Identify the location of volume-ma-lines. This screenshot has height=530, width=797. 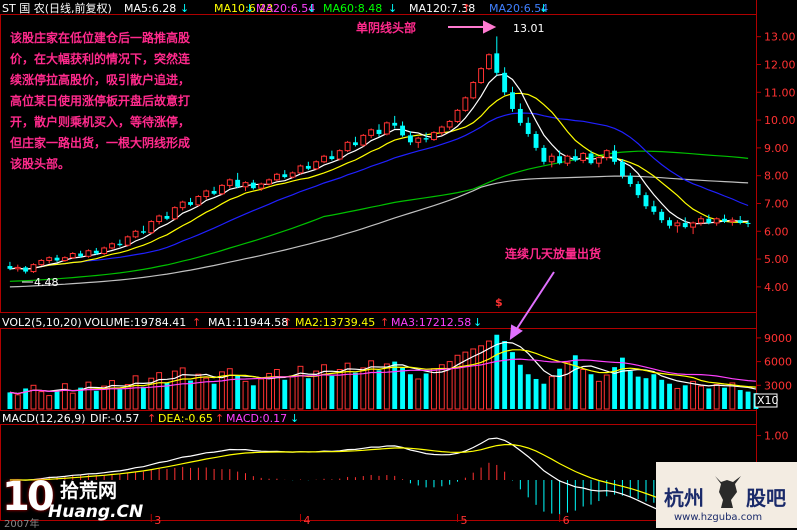
(383, 368).